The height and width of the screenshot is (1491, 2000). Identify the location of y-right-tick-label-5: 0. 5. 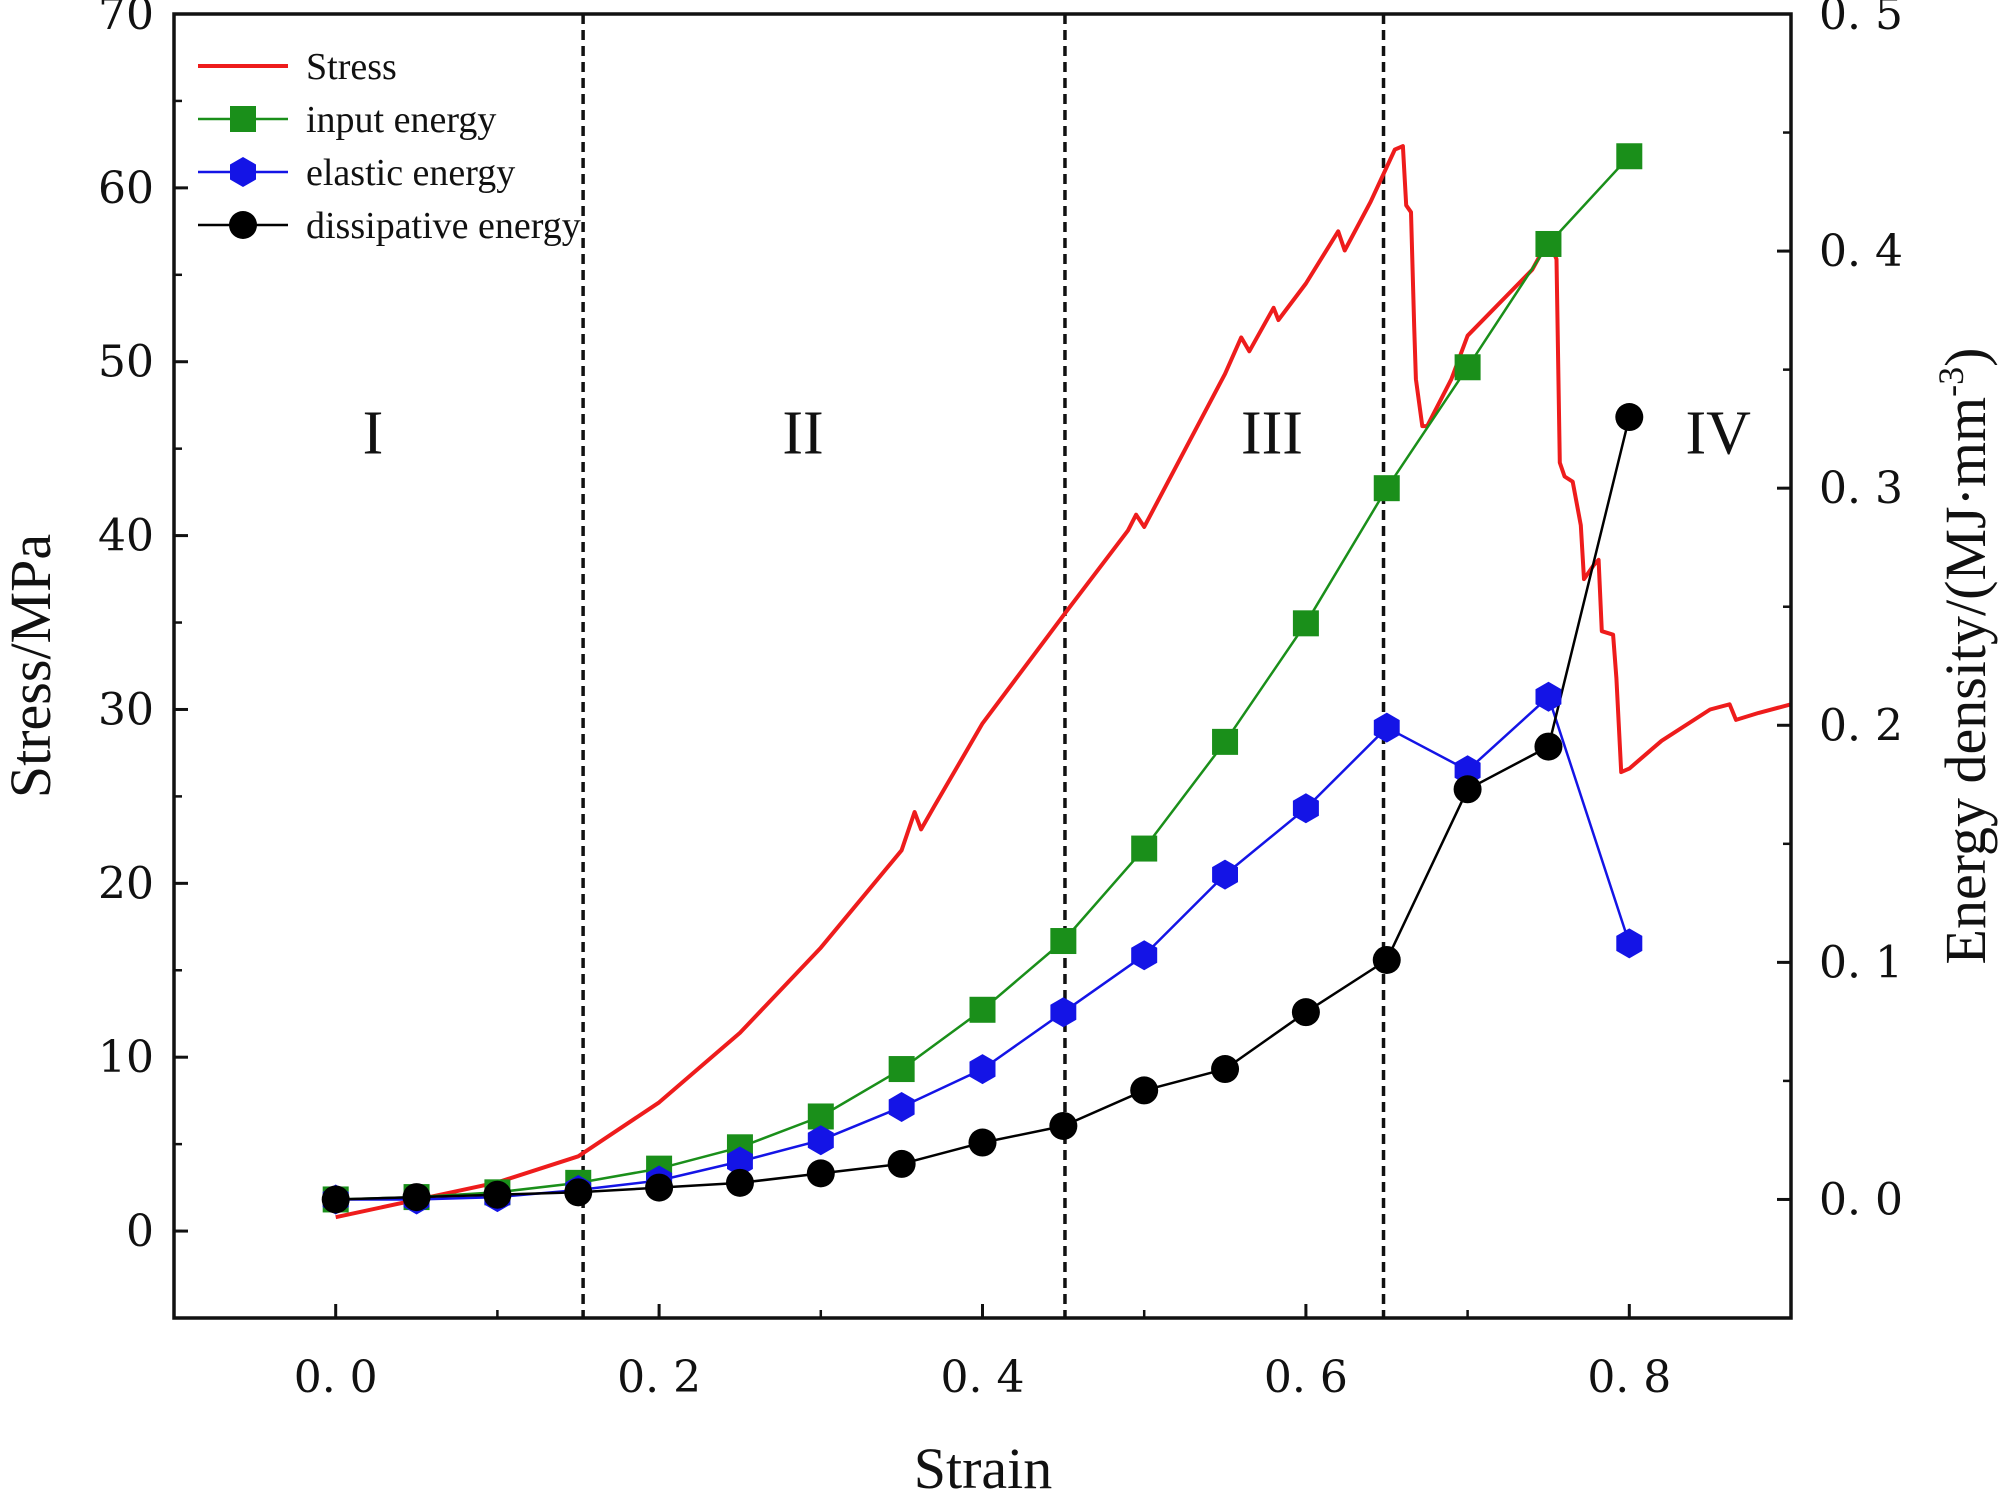
(1861, 20).